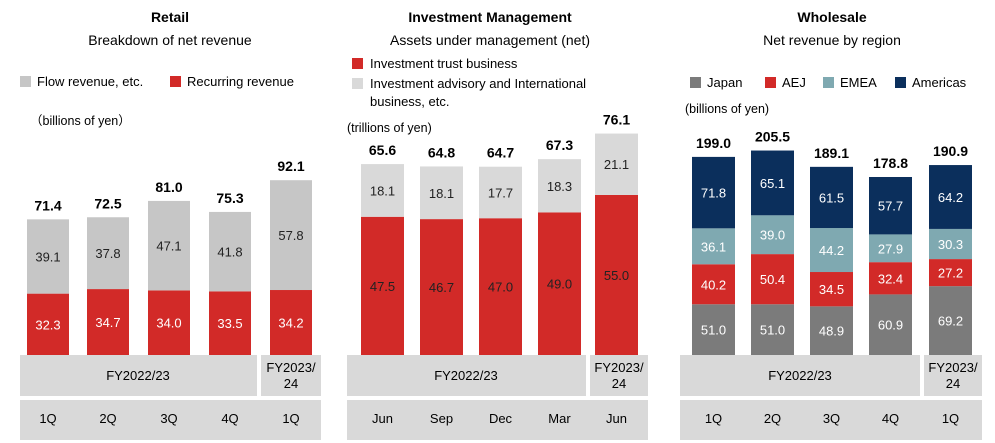 This screenshot has width=995, height=443. I want to click on wholesale-value-label-5-series-1: 69.2, so click(950, 321).